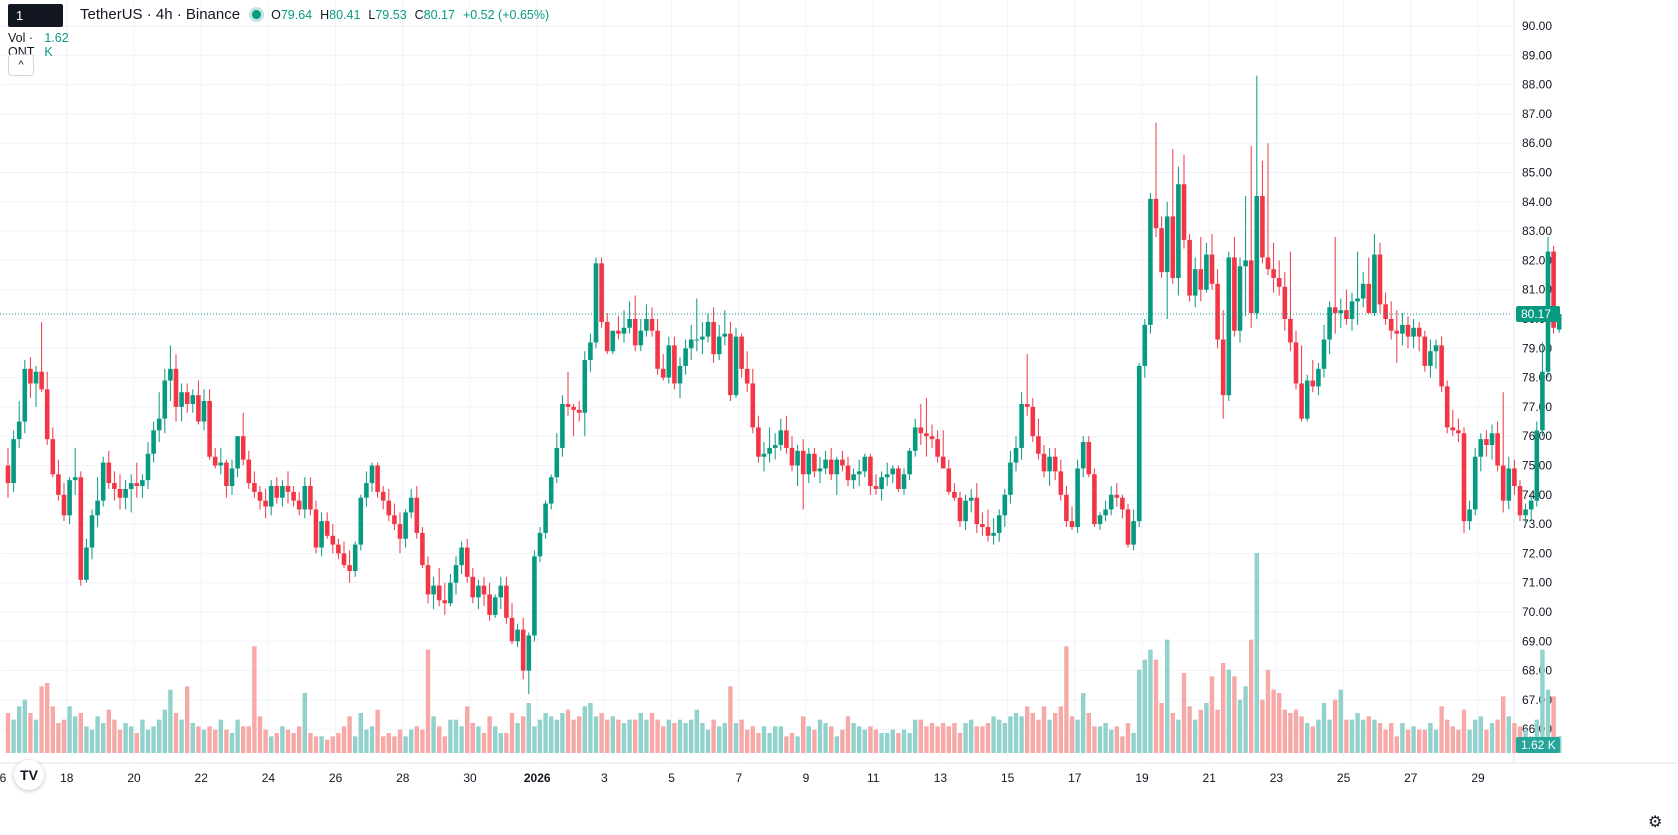 The image size is (1678, 835). What do you see at coordinates (1344, 778) in the screenshot?
I see `x-tick-label: 25` at bounding box center [1344, 778].